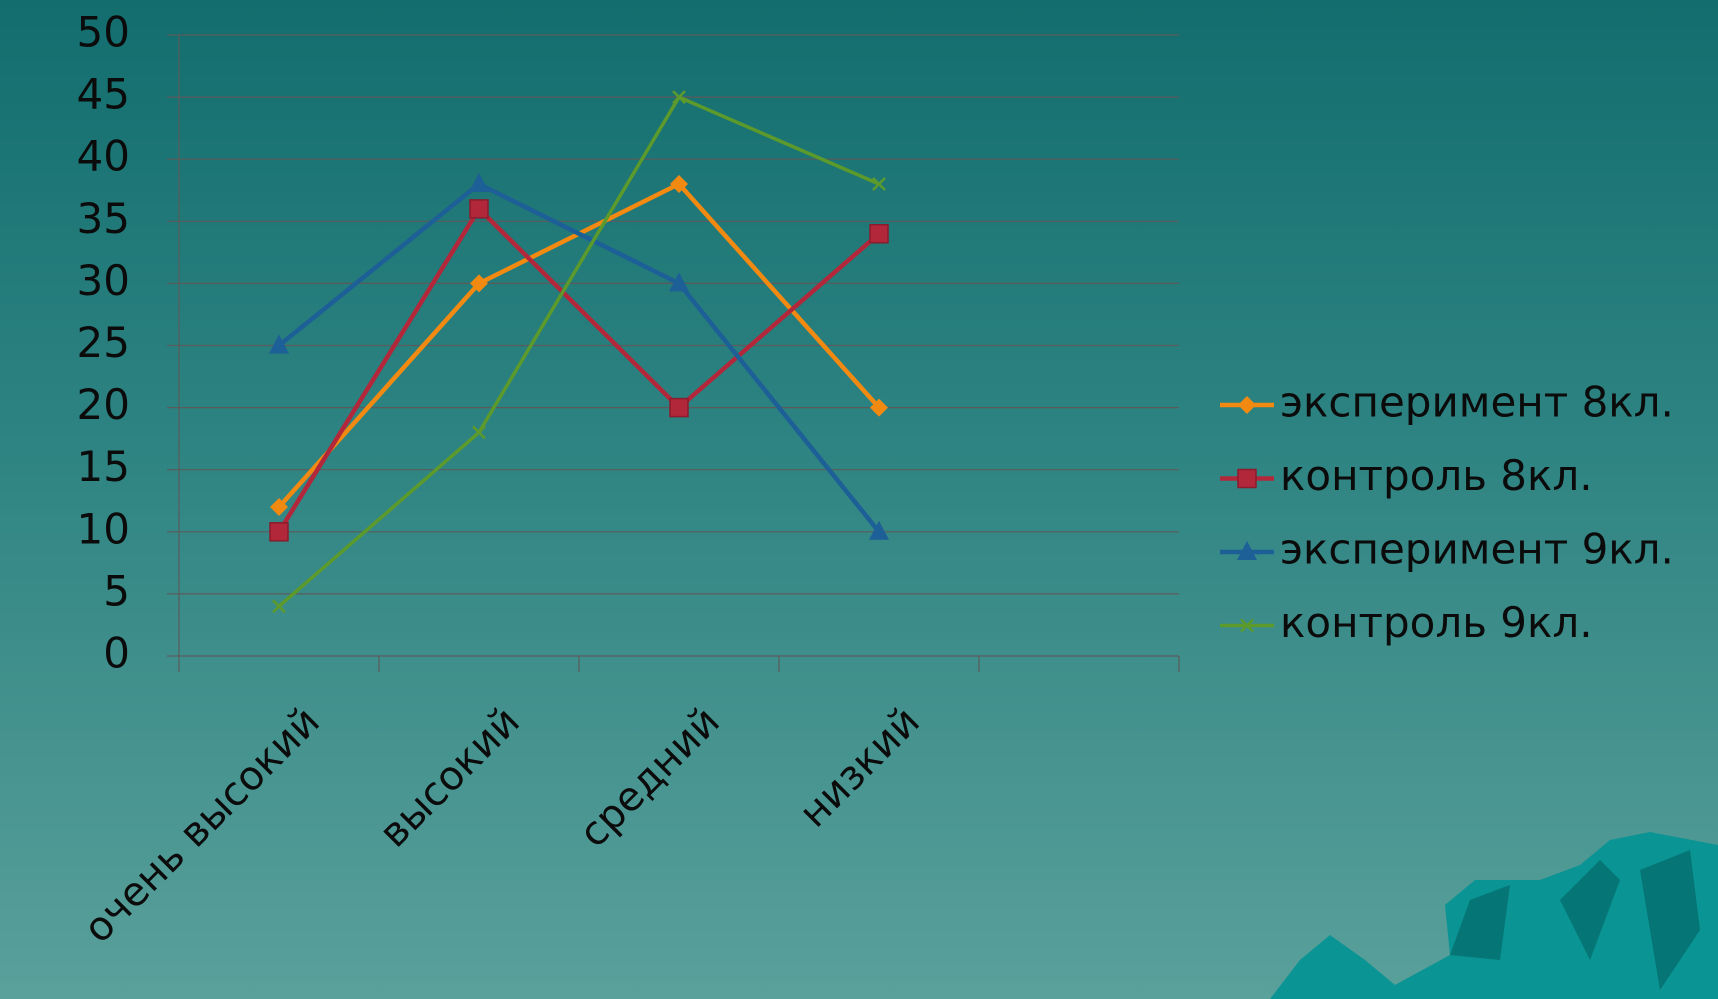 The height and width of the screenshot is (999, 1718). I want to click on legend-label: контроль 8кл., so click(1436, 475).